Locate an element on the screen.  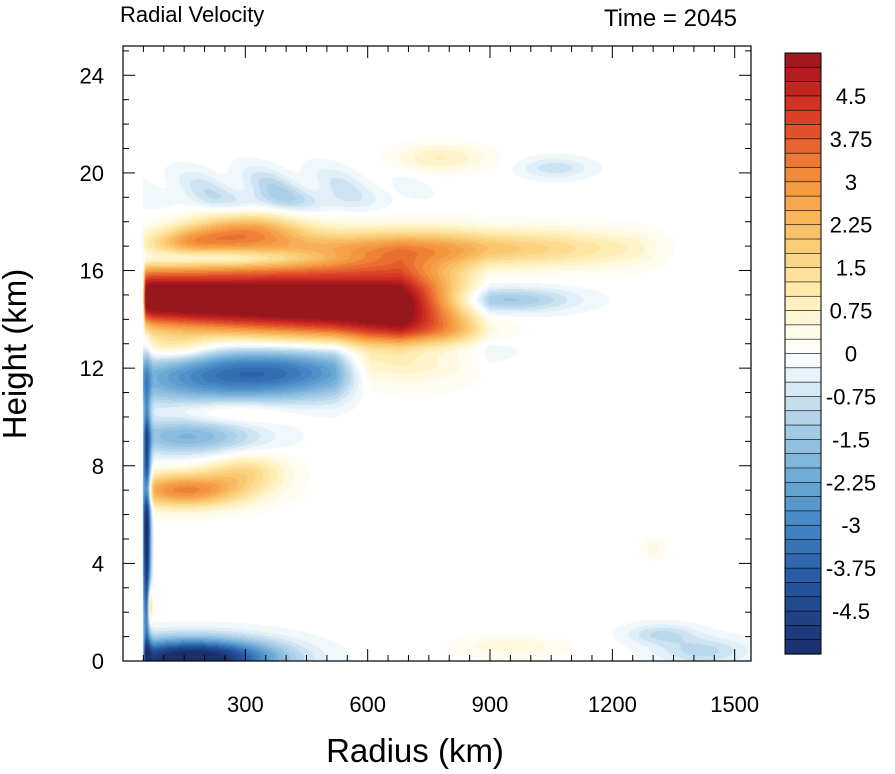
x-tick-label: 900 is located at coordinates (490, 704).